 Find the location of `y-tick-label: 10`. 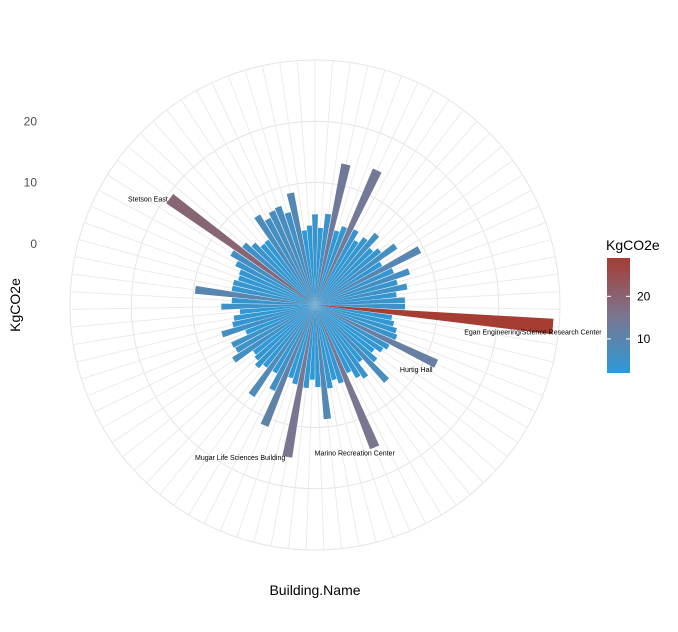

y-tick-label: 10 is located at coordinates (31, 183).